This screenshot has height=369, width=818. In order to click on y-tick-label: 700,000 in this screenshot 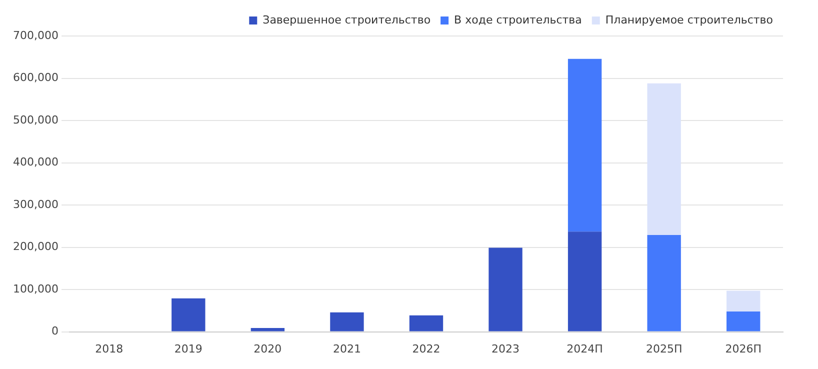, I will do `click(35, 35)`.